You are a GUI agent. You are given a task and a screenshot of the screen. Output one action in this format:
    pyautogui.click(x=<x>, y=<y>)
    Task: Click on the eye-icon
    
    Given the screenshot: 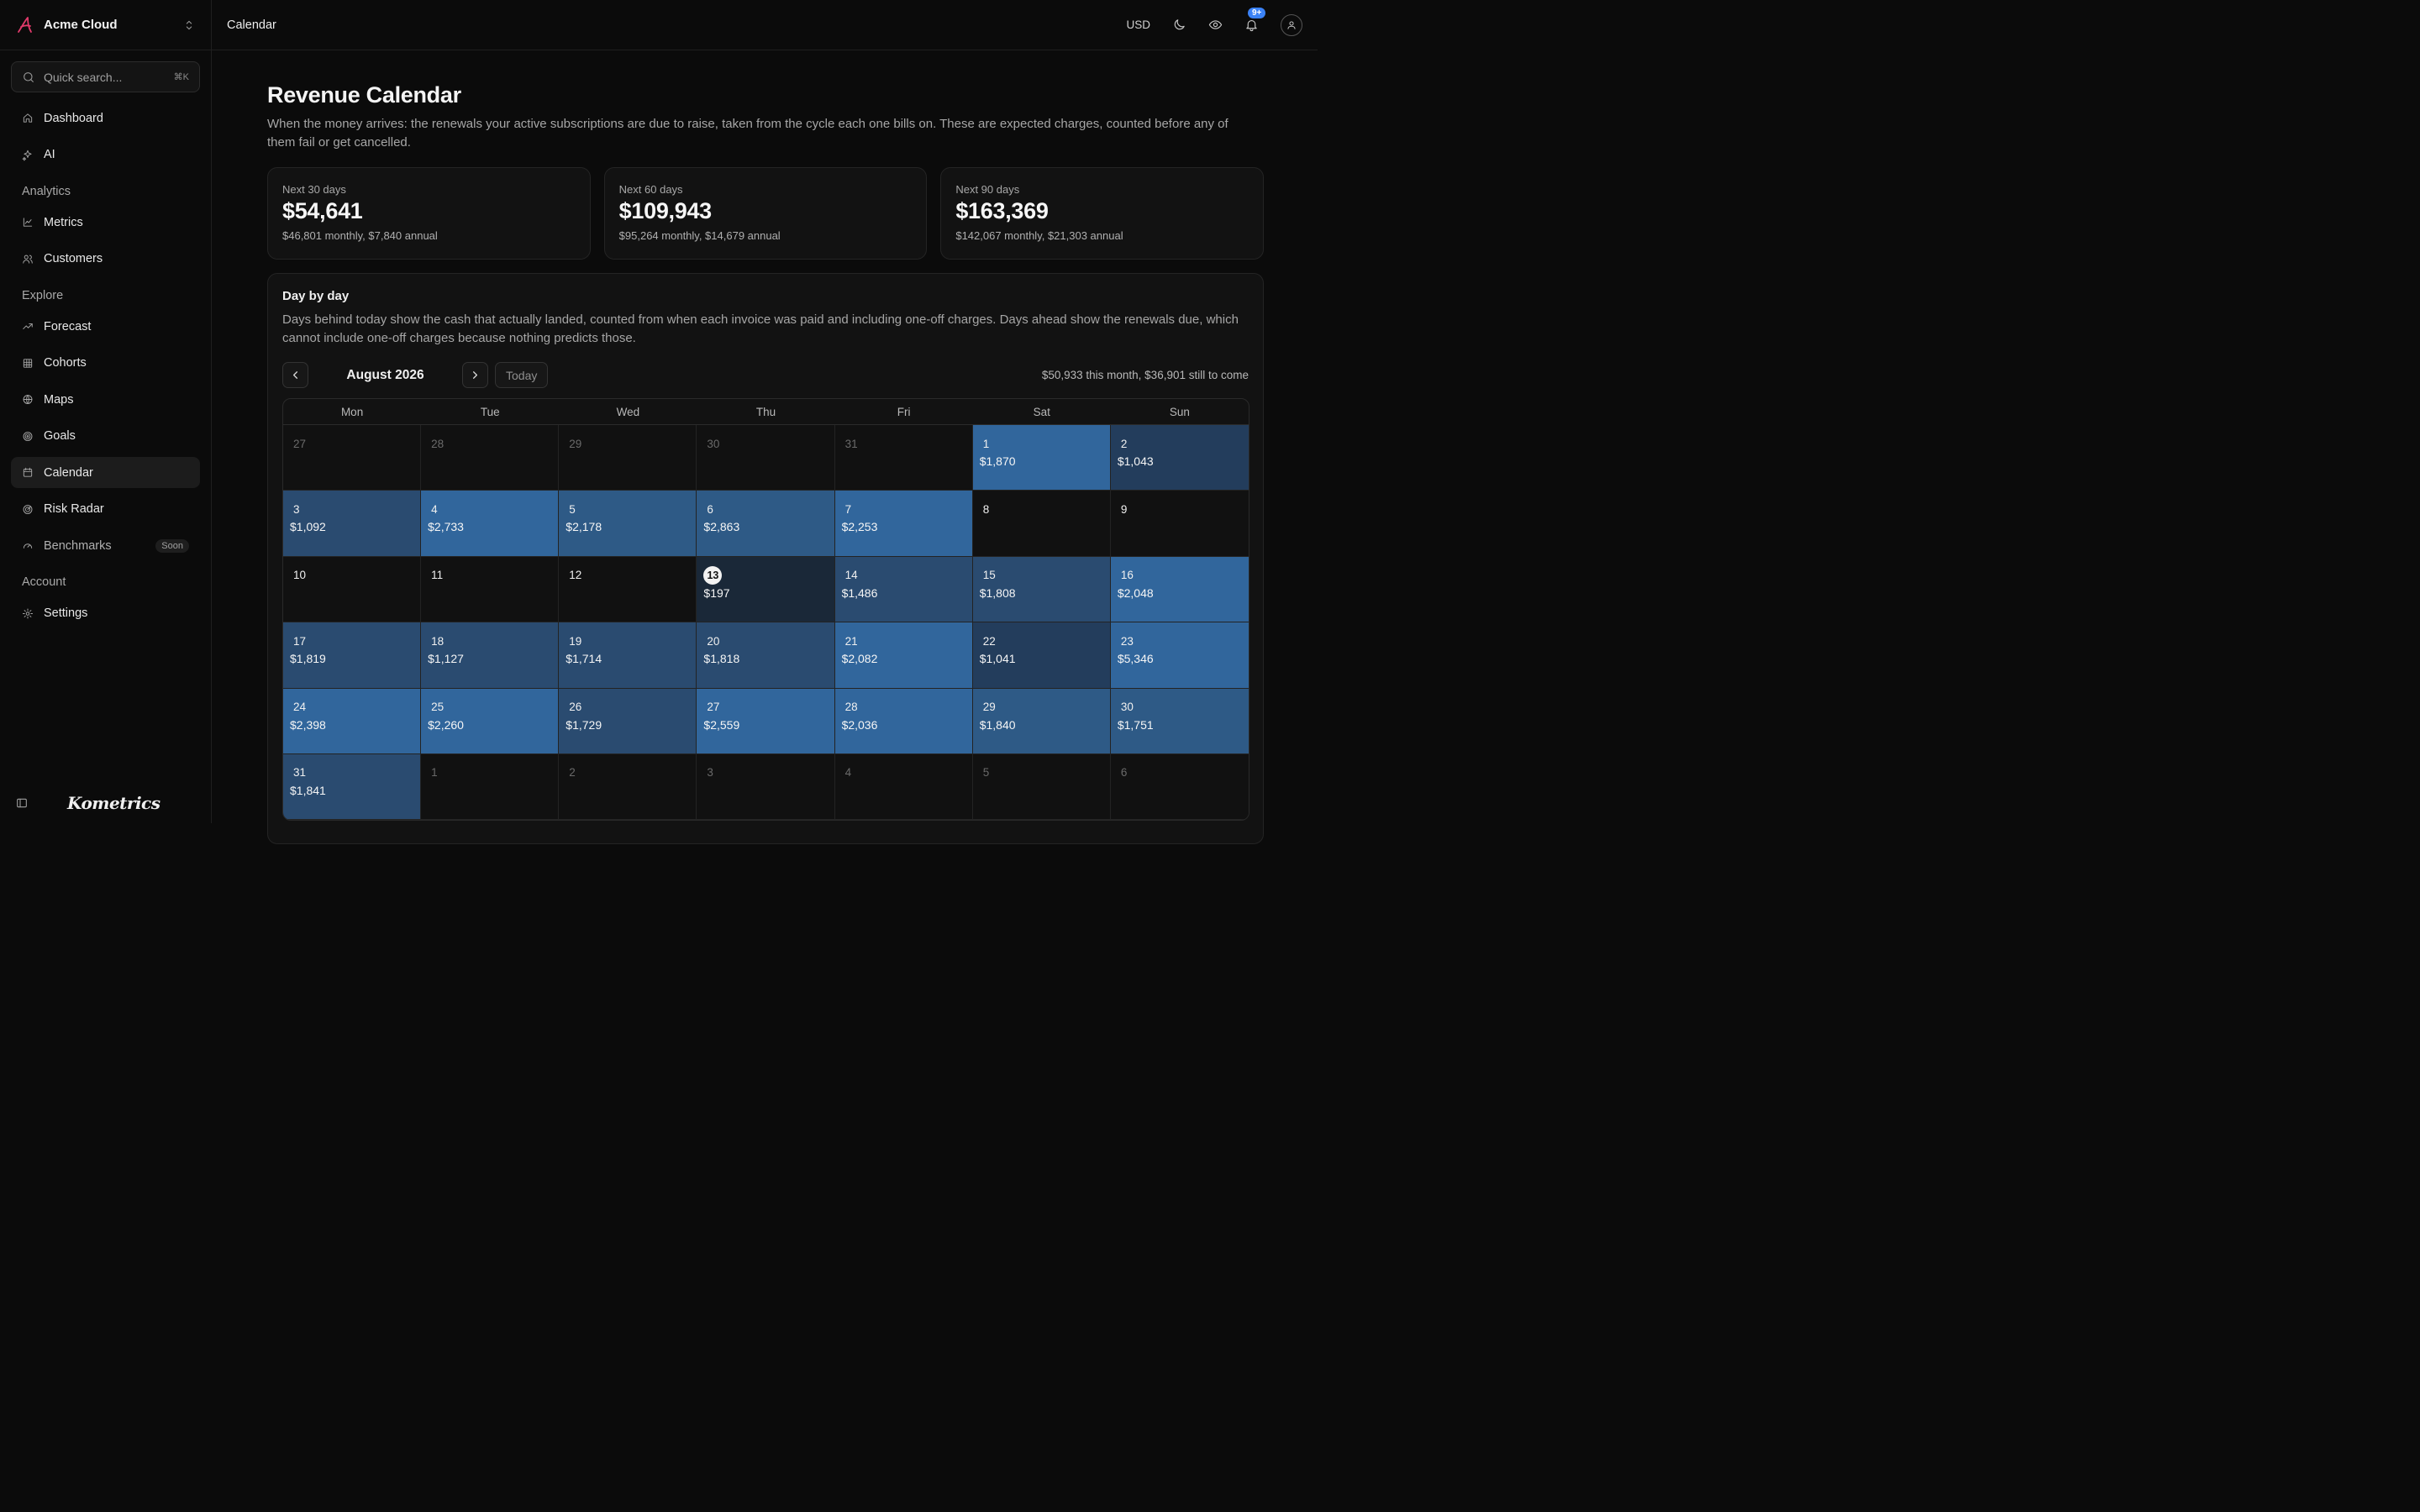 What is the action you would take?
    pyautogui.click(x=1215, y=25)
    